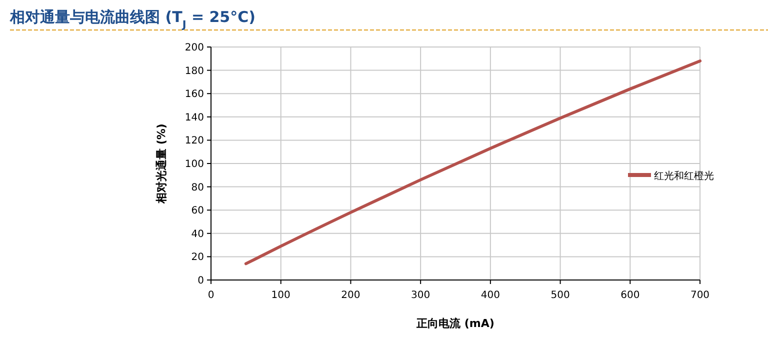 Image resolution: width=768 pixels, height=343 pixels. I want to click on y-tick-label: 200, so click(194, 48).